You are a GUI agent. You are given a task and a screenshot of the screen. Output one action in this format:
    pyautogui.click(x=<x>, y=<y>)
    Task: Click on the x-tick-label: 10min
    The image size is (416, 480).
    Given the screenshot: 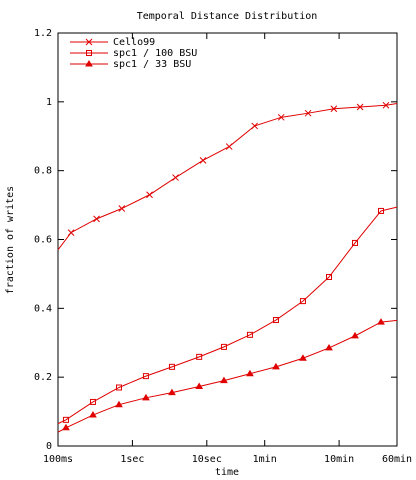 What is the action you would take?
    pyautogui.click(x=339, y=459)
    